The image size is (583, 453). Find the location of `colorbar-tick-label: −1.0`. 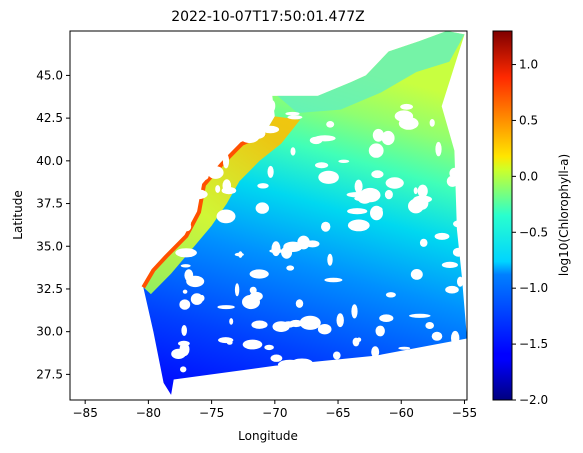

colorbar-tick-label: −1.0 is located at coordinates (533, 288).